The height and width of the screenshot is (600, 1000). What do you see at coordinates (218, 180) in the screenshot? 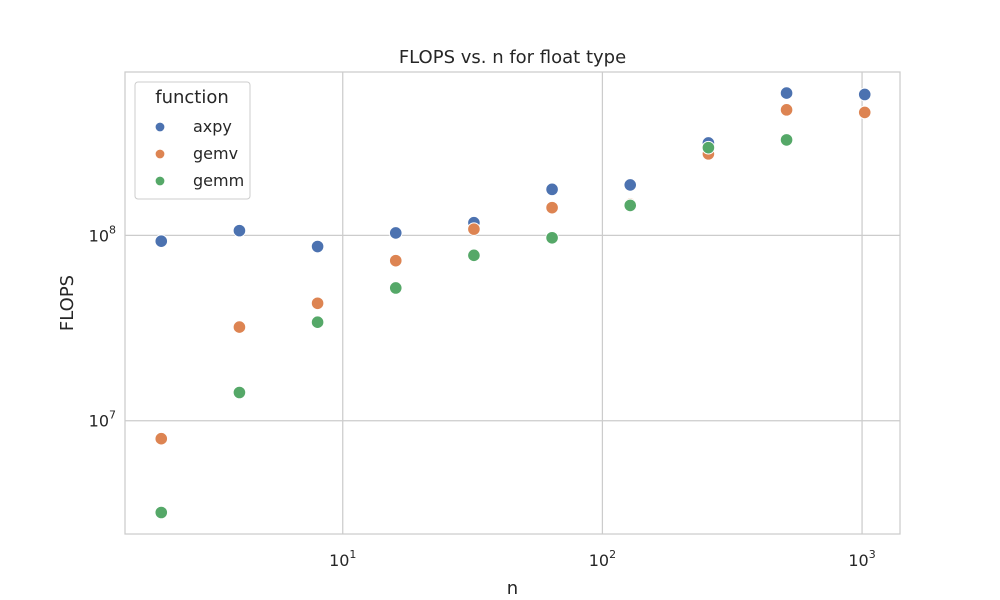
I see `legend-label-gemm: gemm` at bounding box center [218, 180].